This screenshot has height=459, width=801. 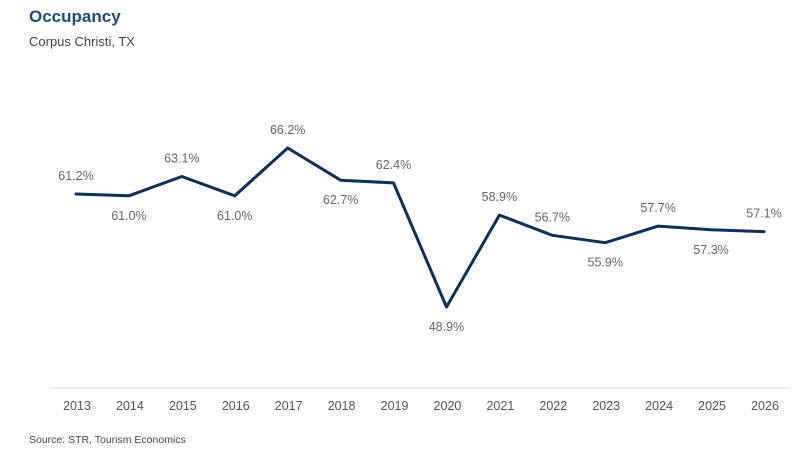 I want to click on x-tick-label-2017: 2017, so click(x=289, y=406).